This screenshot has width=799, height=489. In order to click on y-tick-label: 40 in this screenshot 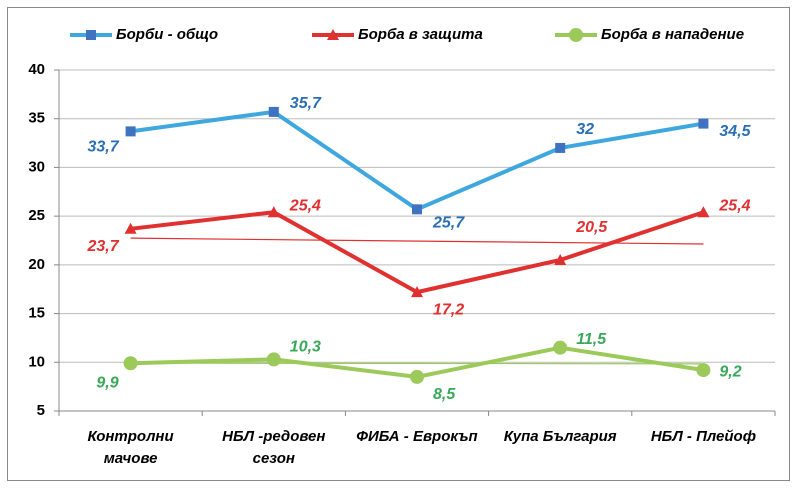, I will do `click(36, 69)`.